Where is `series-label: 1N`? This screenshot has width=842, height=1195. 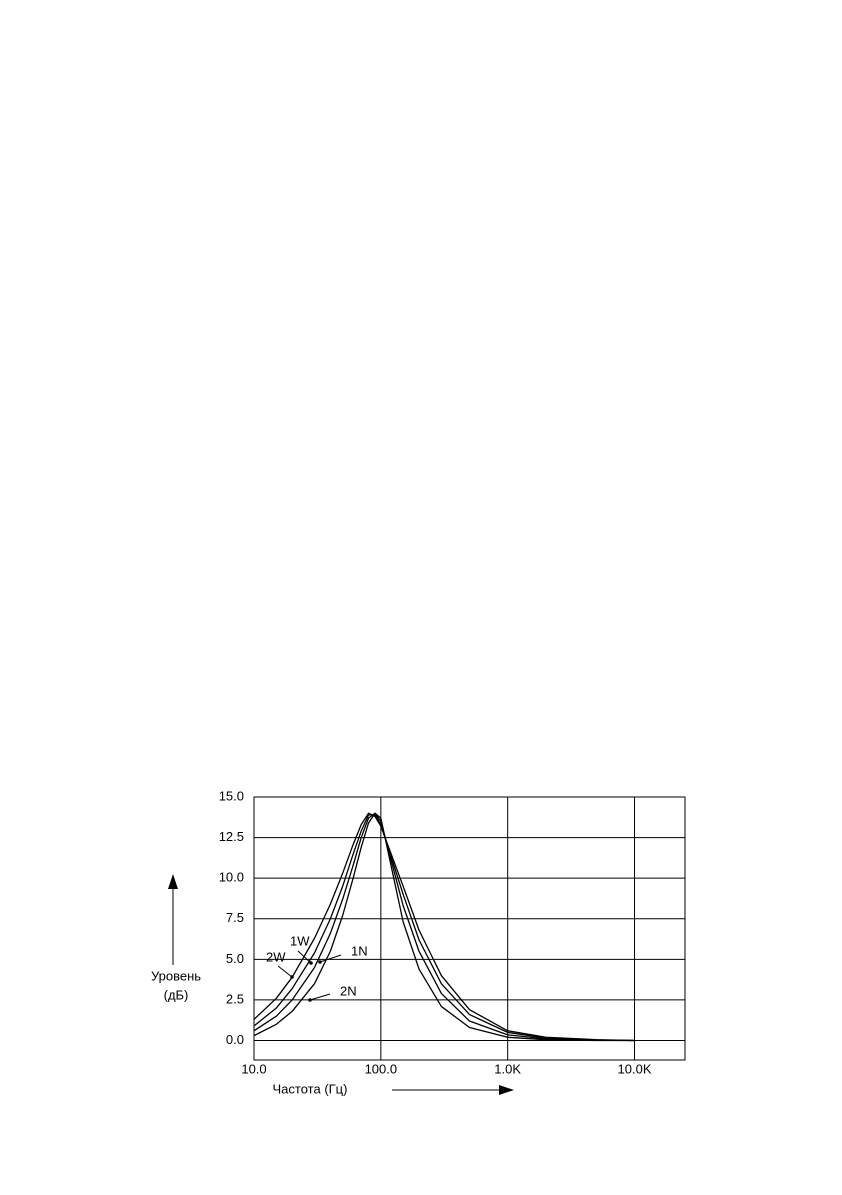 series-label: 1N is located at coordinates (359, 950).